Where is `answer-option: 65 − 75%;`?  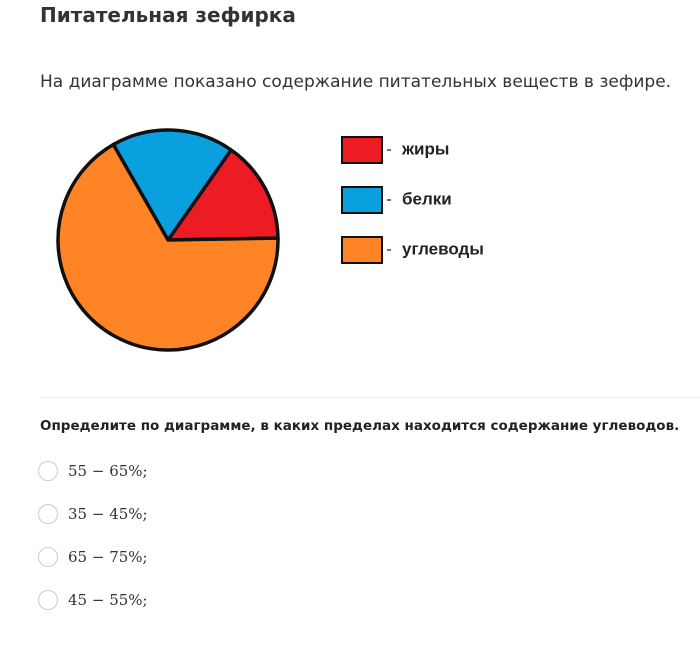 answer-option: 65 − 75%; is located at coordinates (93, 557).